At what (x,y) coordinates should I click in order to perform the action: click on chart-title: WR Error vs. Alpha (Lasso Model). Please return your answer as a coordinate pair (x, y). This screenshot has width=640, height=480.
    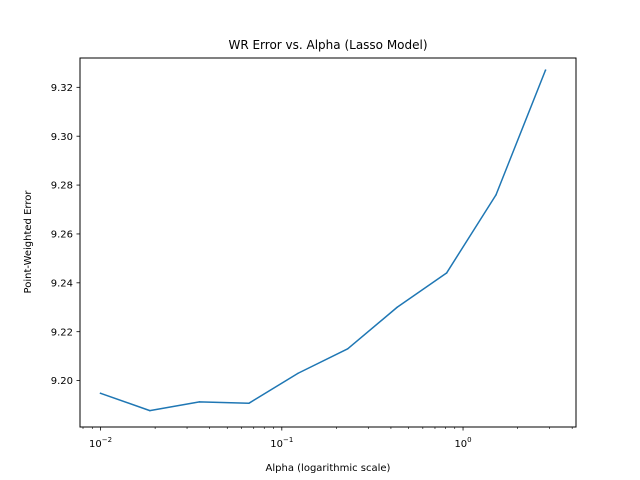
    Looking at the image, I should click on (327, 45).